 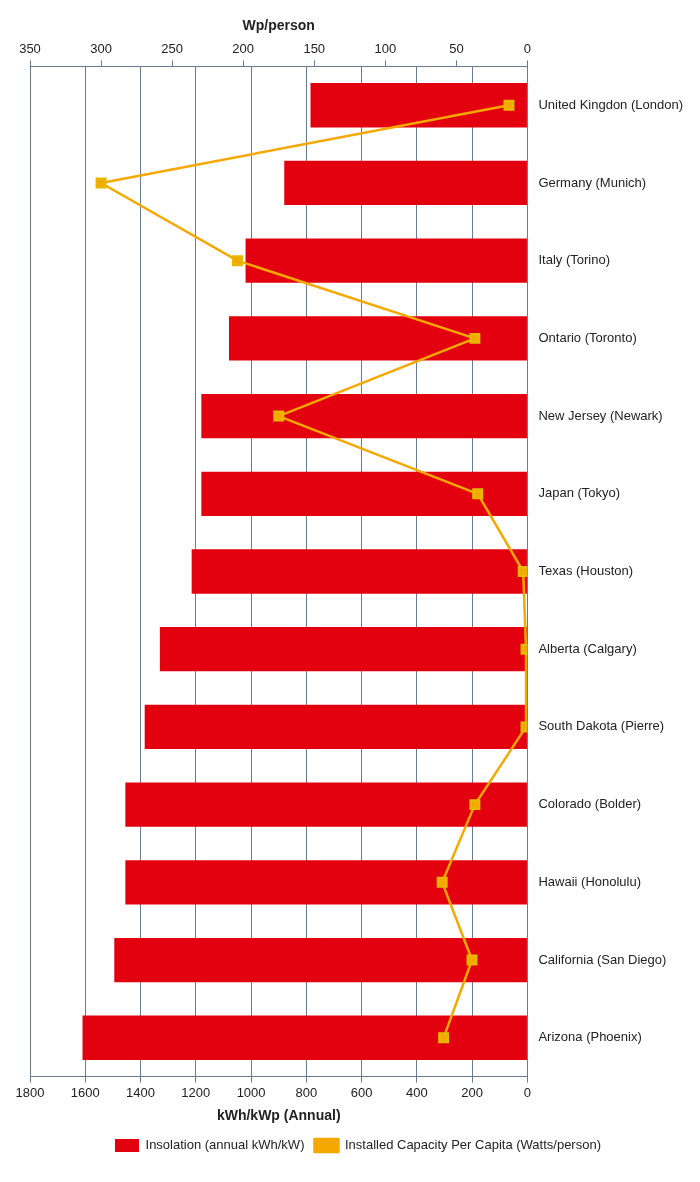 What do you see at coordinates (456, 49) in the screenshot?
I see `x2-tick-label: 50` at bounding box center [456, 49].